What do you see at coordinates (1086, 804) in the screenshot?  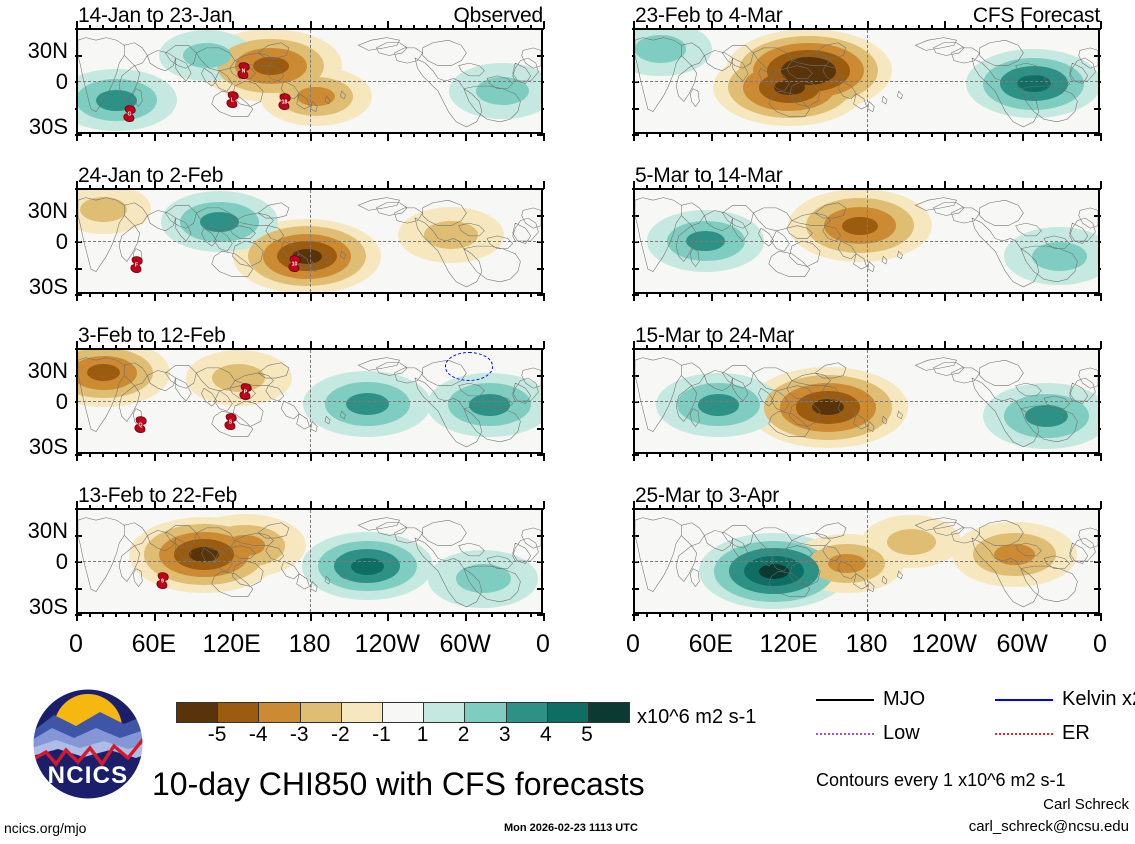 I see `author-name: Carl Schreck` at bounding box center [1086, 804].